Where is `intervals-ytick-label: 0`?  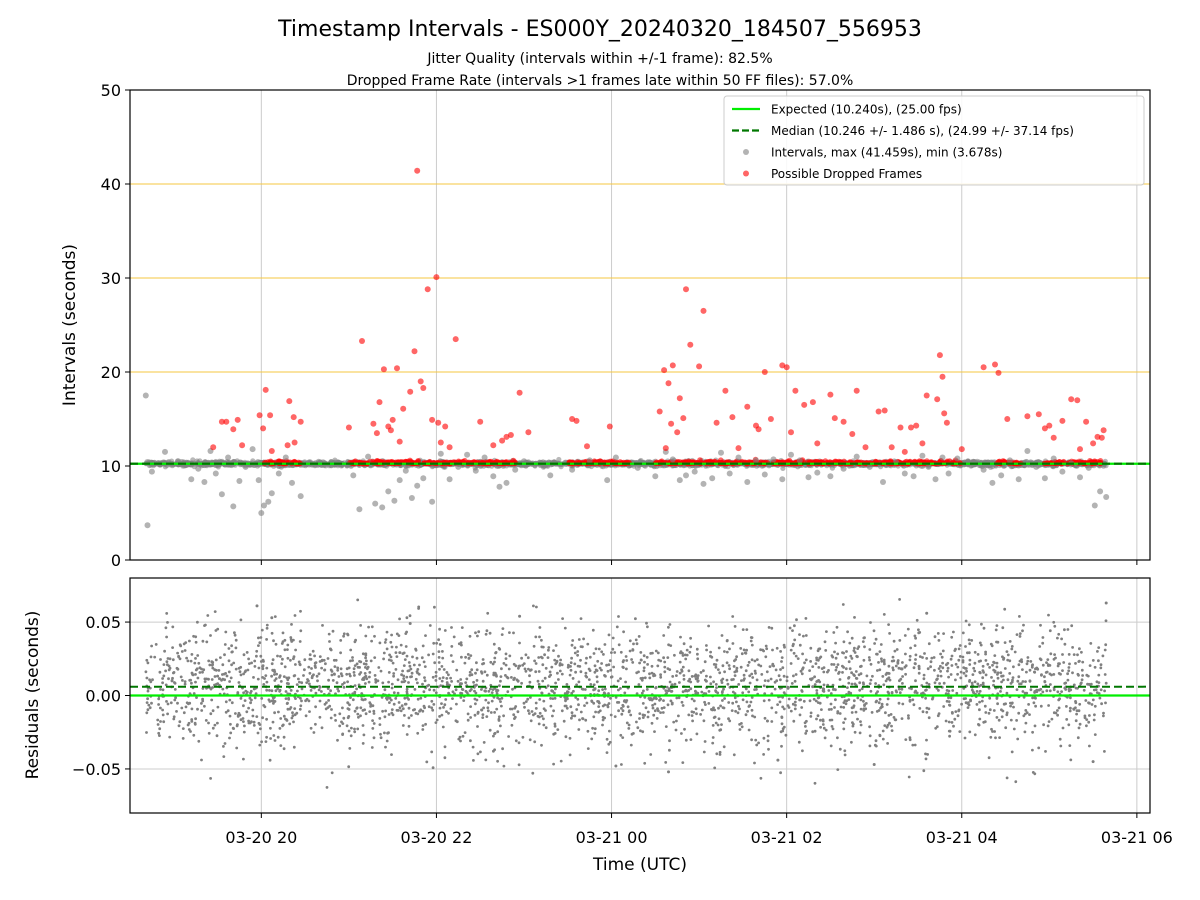 intervals-ytick-label: 0 is located at coordinates (116, 560).